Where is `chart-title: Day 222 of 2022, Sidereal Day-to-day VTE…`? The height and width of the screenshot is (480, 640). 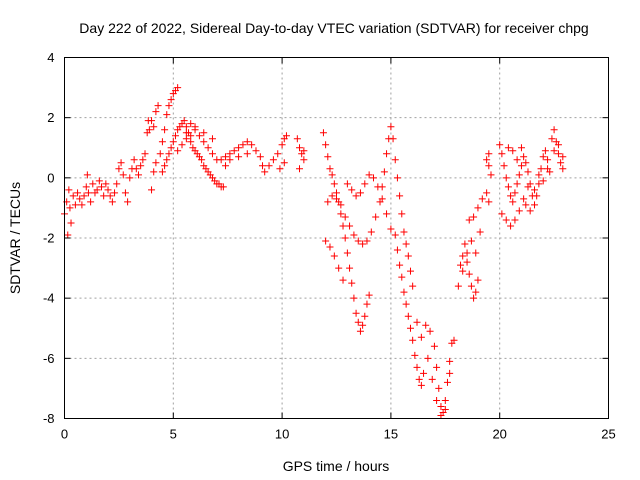 chart-title: Day 222 of 2022, Sidereal Day-to-day VTE… is located at coordinates (333, 28).